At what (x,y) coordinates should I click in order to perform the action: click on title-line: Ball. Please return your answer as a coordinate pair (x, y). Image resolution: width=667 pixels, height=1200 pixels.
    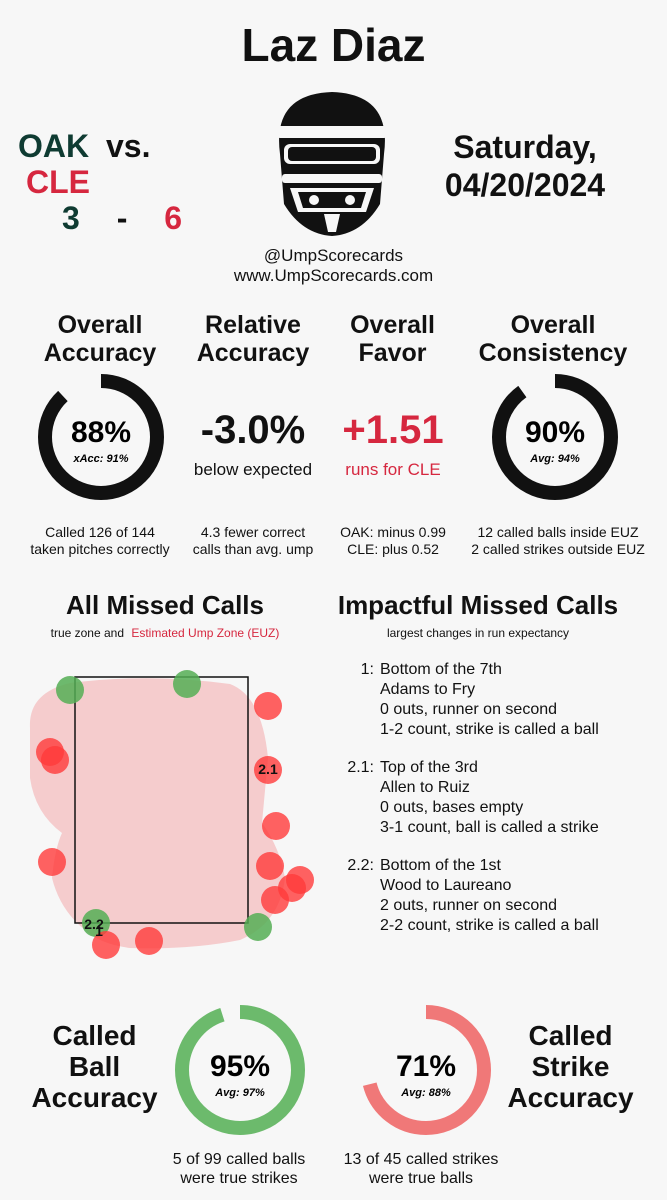
    Looking at the image, I should click on (94, 1066).